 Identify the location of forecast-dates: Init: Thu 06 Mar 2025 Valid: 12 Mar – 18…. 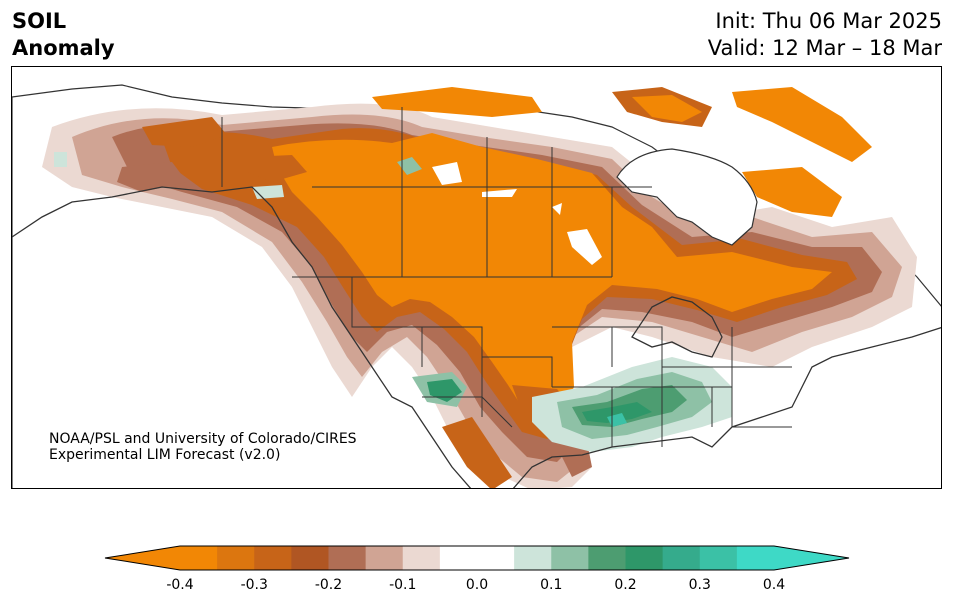
(825, 35).